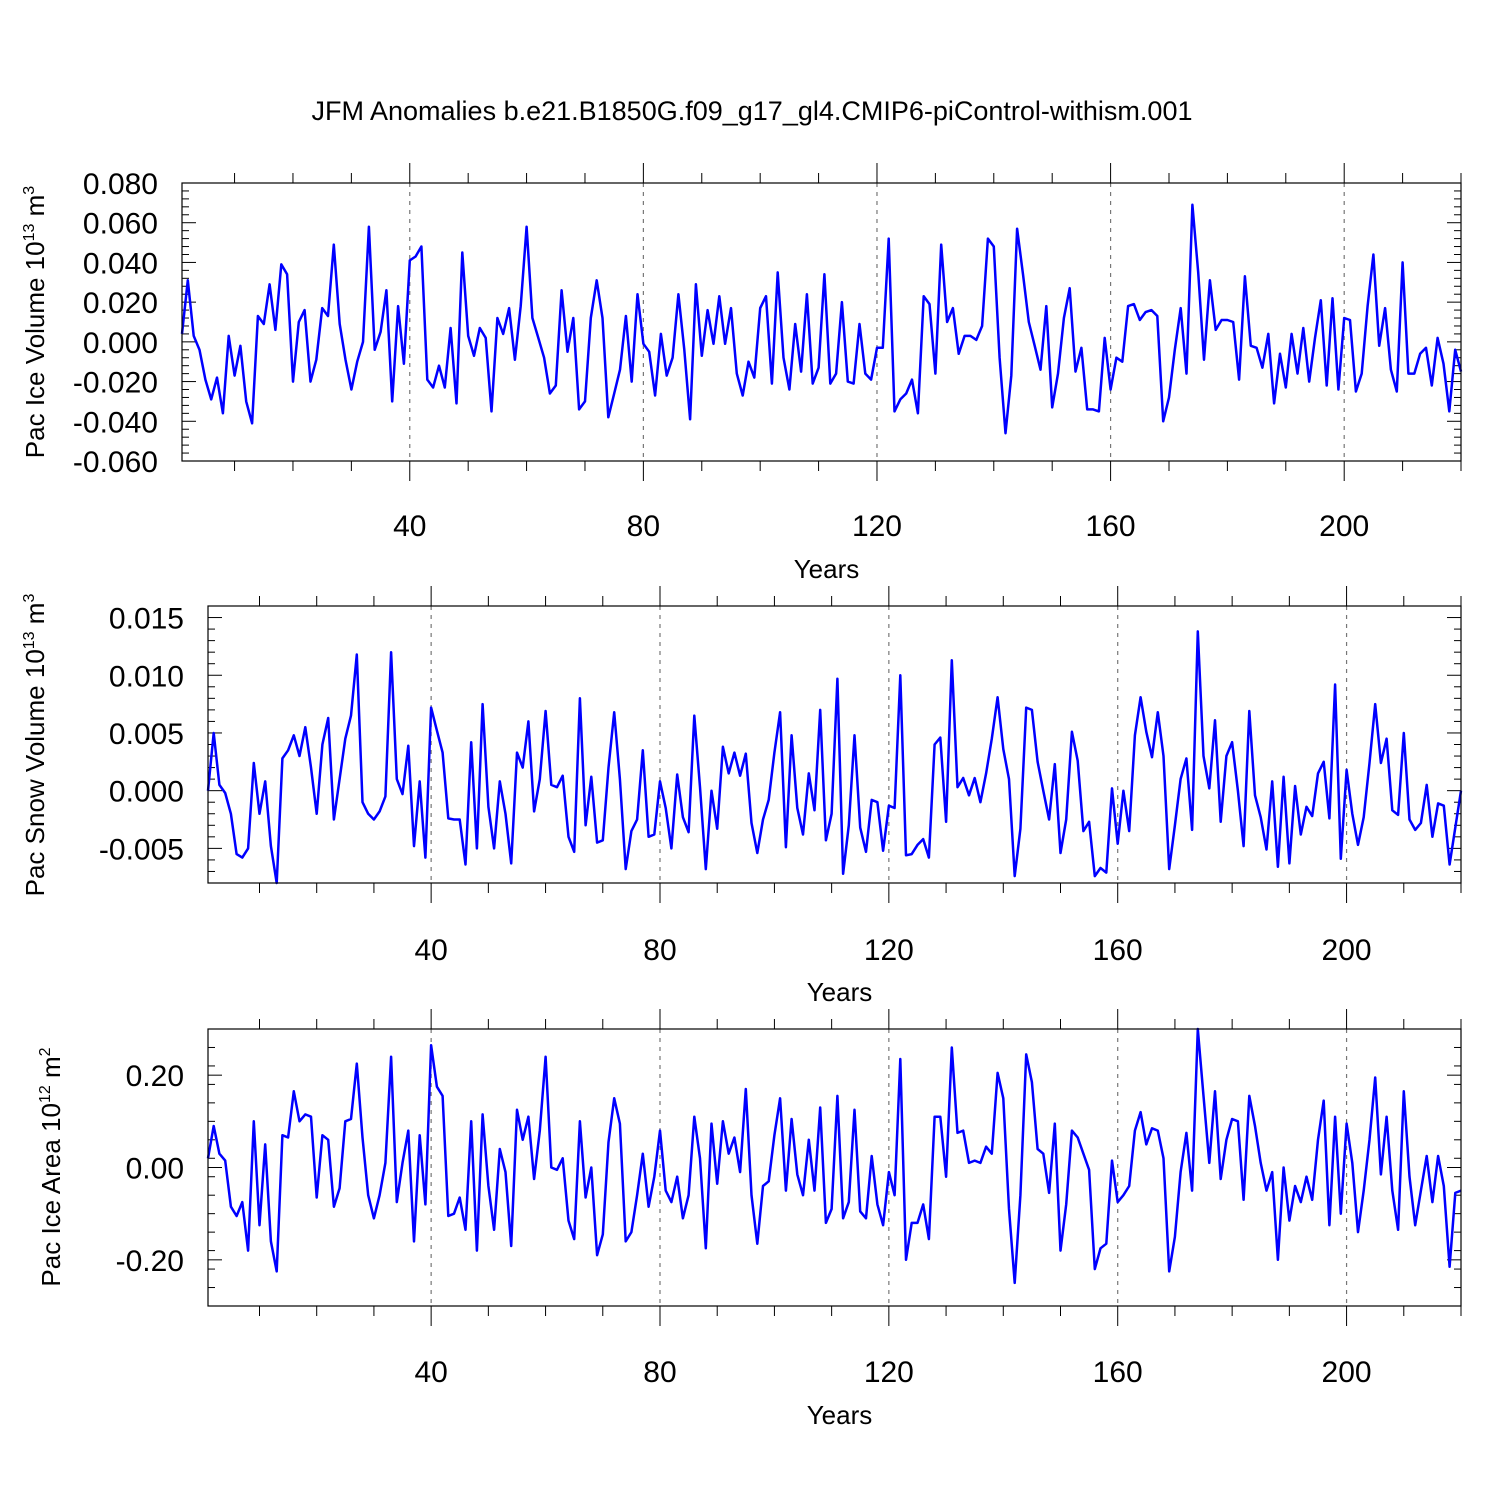 The image size is (1500, 1500). I want to click on y-tick-label: -0.040, so click(115, 422).